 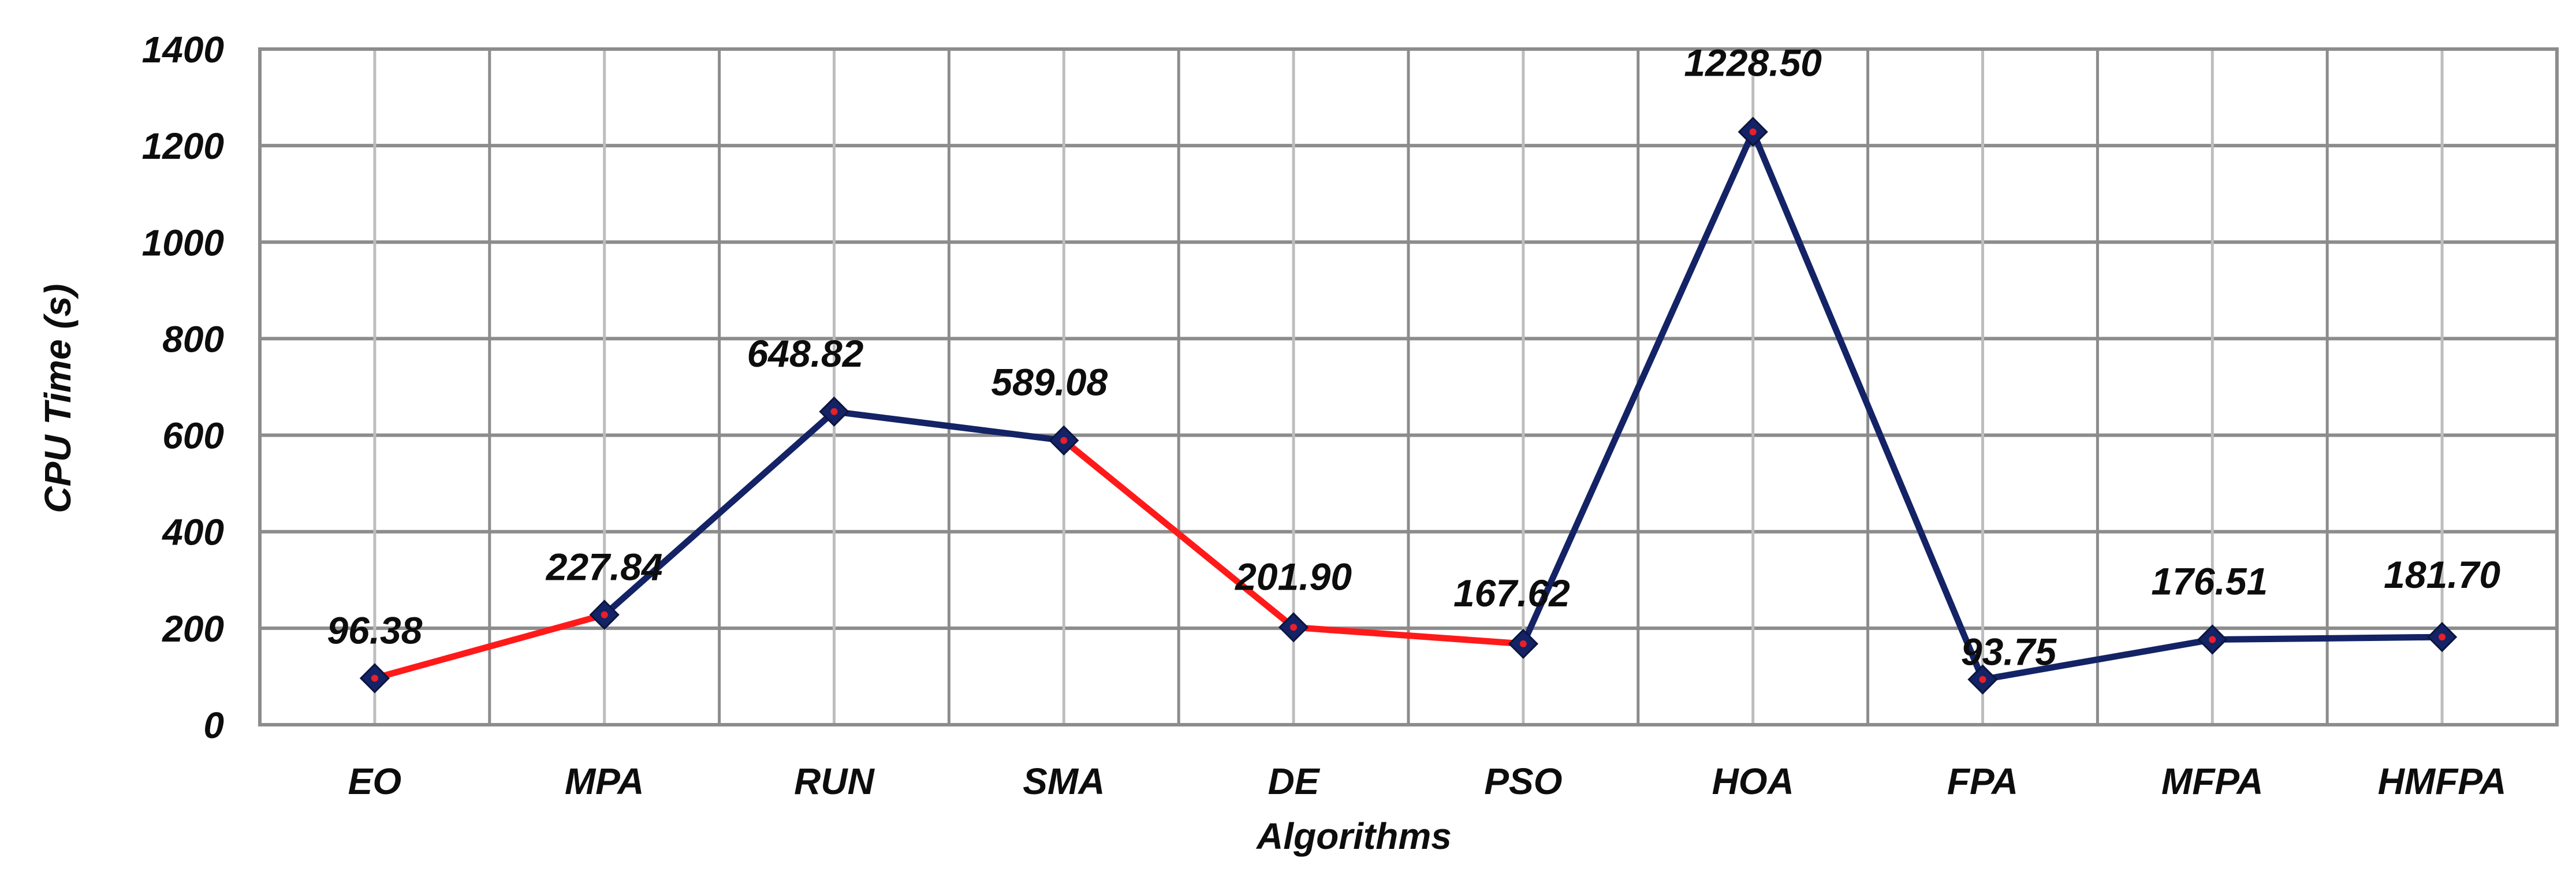 I want to click on y-tick-label: 1200, so click(x=183, y=146).